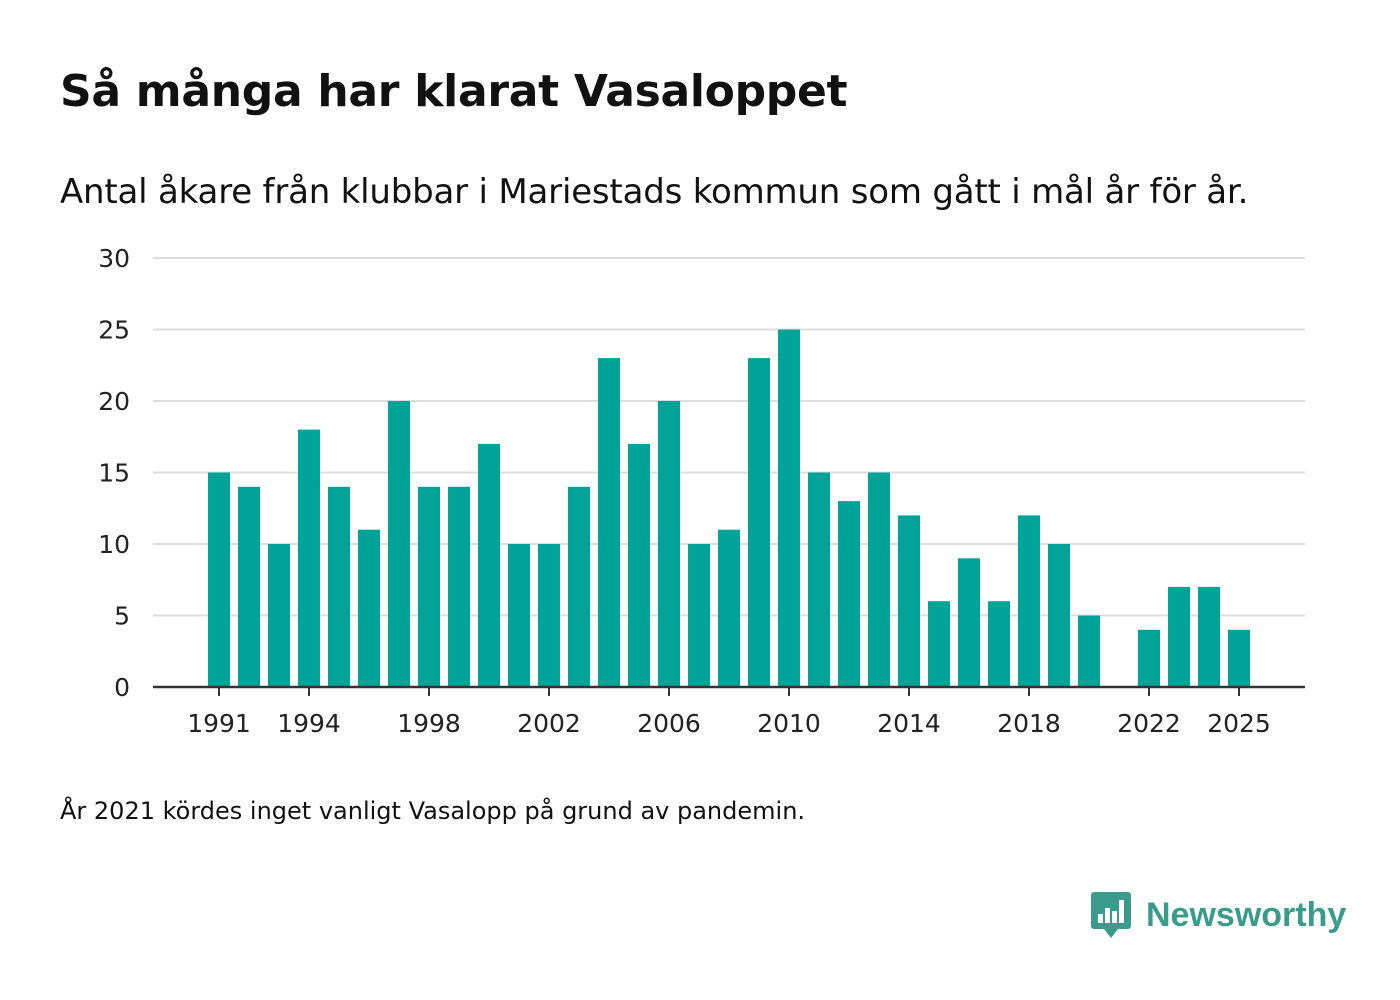 The height and width of the screenshot is (1000, 1400). I want to click on y-tick-label-20: 20, so click(114, 401).